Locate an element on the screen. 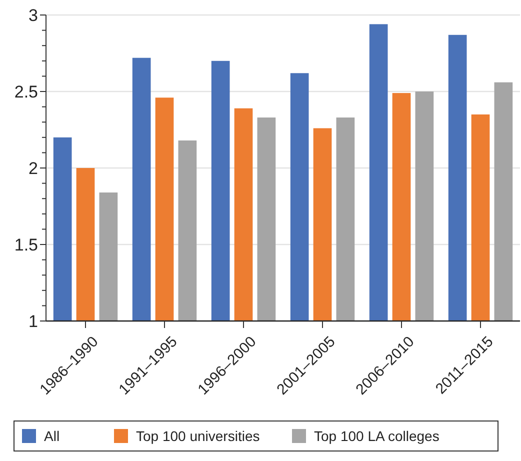  y-tick-label: 2 is located at coordinates (33, 168).